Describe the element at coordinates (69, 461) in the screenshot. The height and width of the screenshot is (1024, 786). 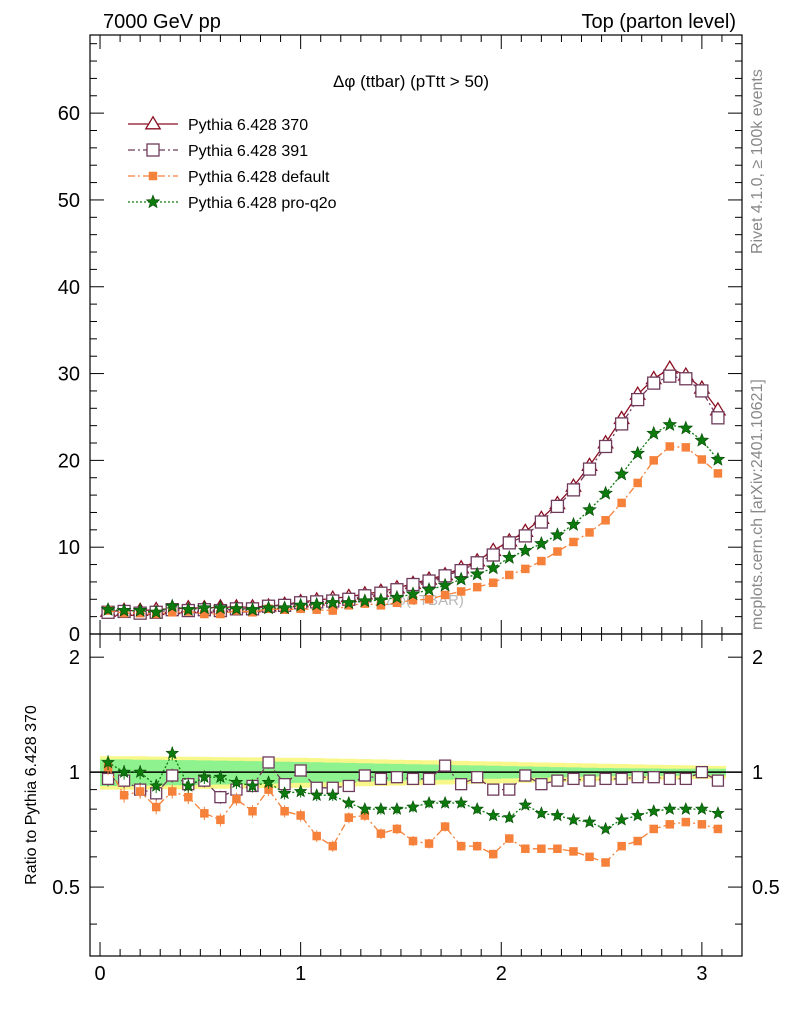
I see `y-tick-label: 20` at that location.